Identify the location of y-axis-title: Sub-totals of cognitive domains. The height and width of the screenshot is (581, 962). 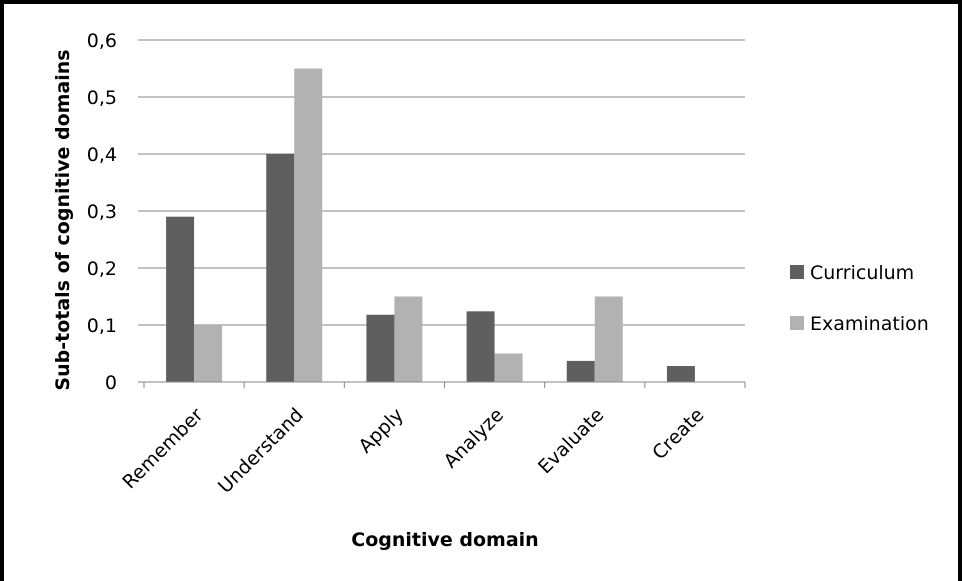
(63, 219).